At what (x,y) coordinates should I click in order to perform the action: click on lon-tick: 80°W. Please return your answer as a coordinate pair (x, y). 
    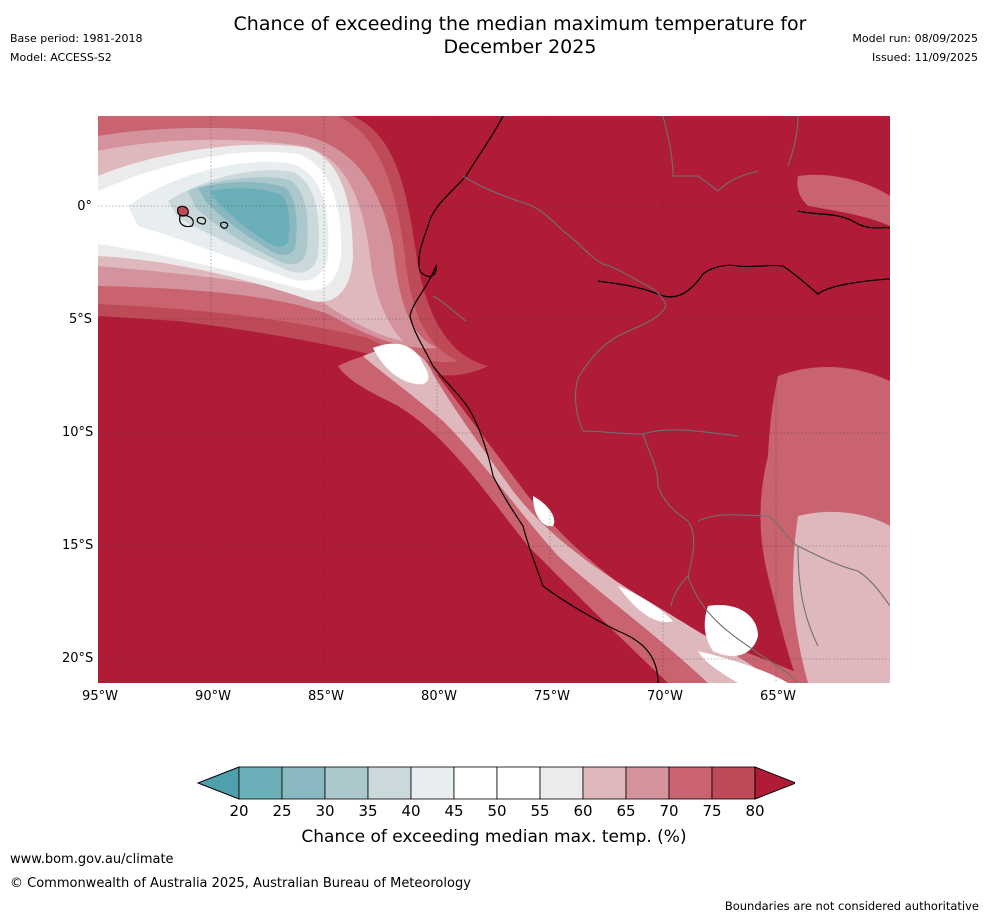
    Looking at the image, I should click on (439, 696).